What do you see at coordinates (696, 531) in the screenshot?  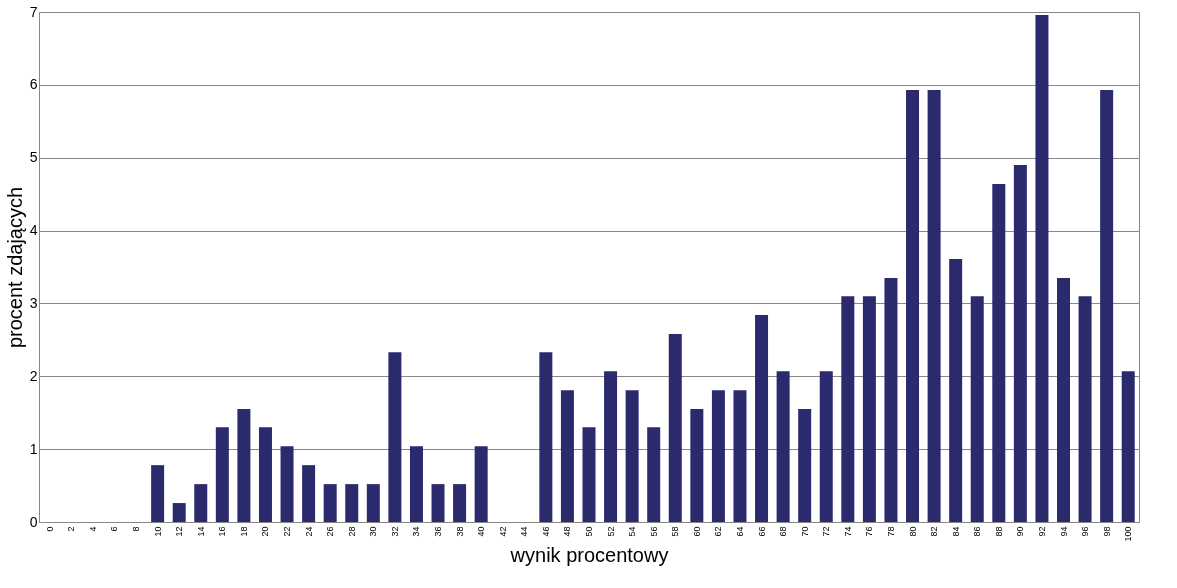 I see `x-tick-label: 60` at bounding box center [696, 531].